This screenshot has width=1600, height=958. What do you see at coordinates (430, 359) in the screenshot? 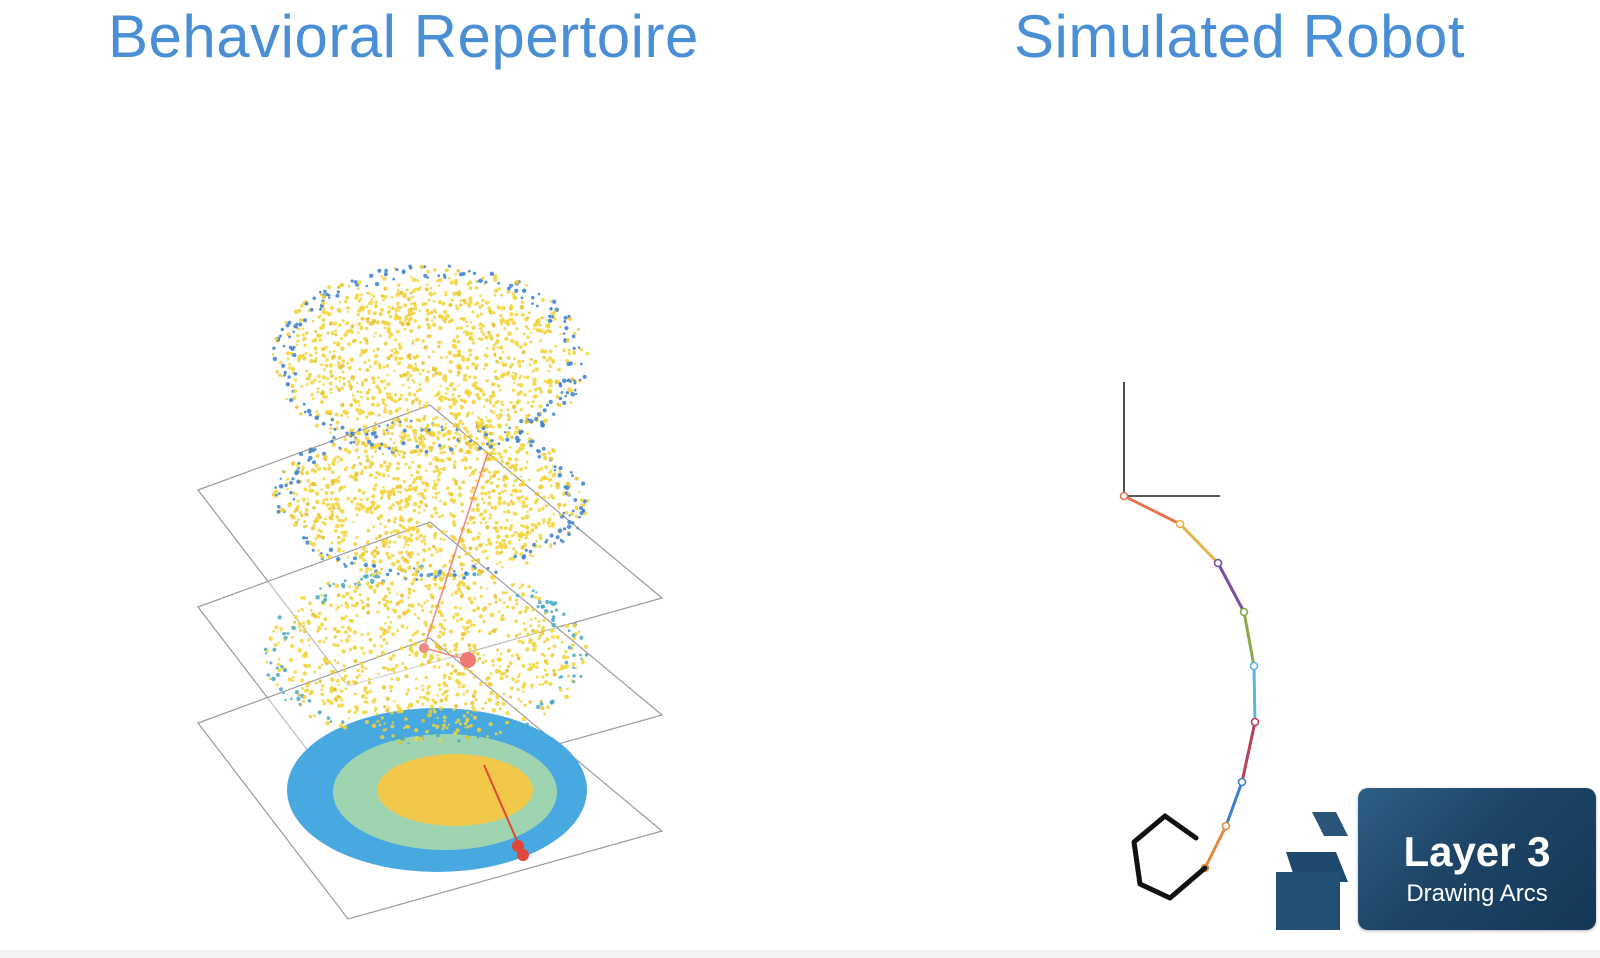
I see `top-cylinder-points` at bounding box center [430, 359].